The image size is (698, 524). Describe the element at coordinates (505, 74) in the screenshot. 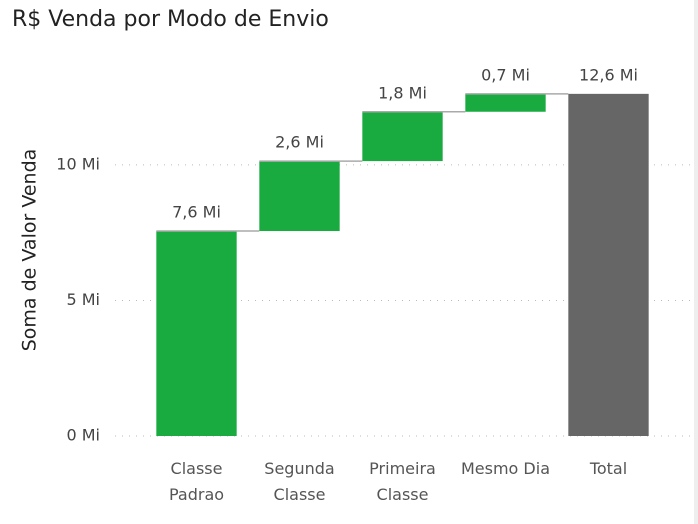

I see `value-label: 0,7 Mi` at that location.